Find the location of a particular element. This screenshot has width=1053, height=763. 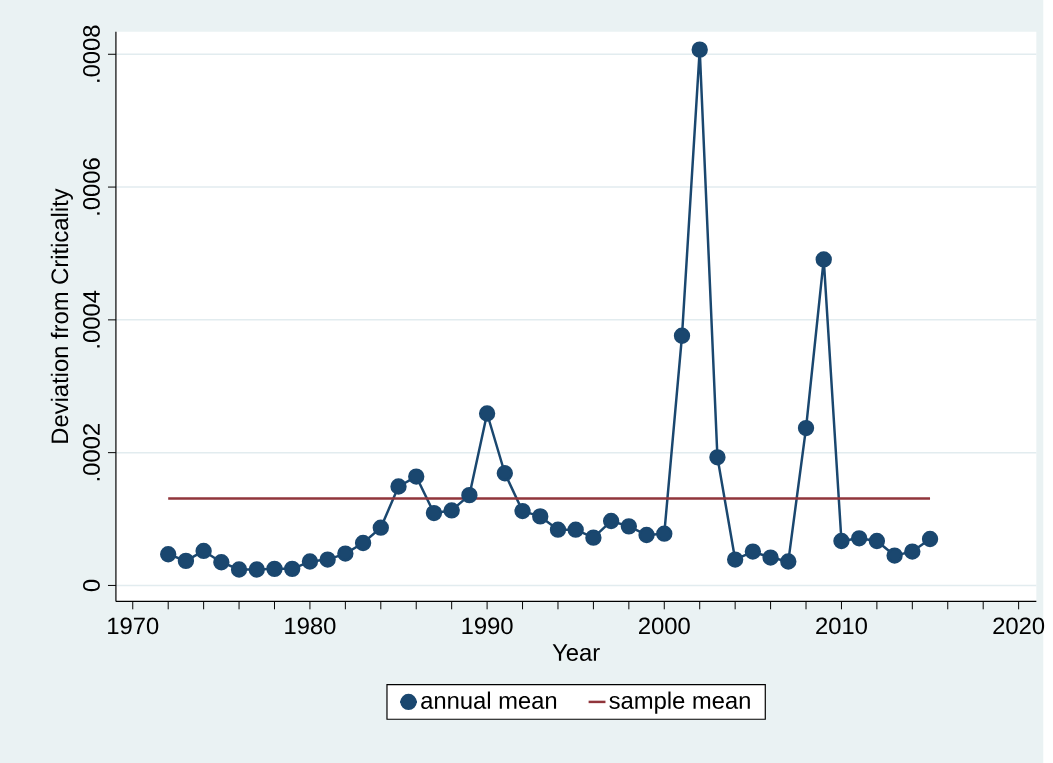

y-tick-label: .0002 is located at coordinates (91, 452).